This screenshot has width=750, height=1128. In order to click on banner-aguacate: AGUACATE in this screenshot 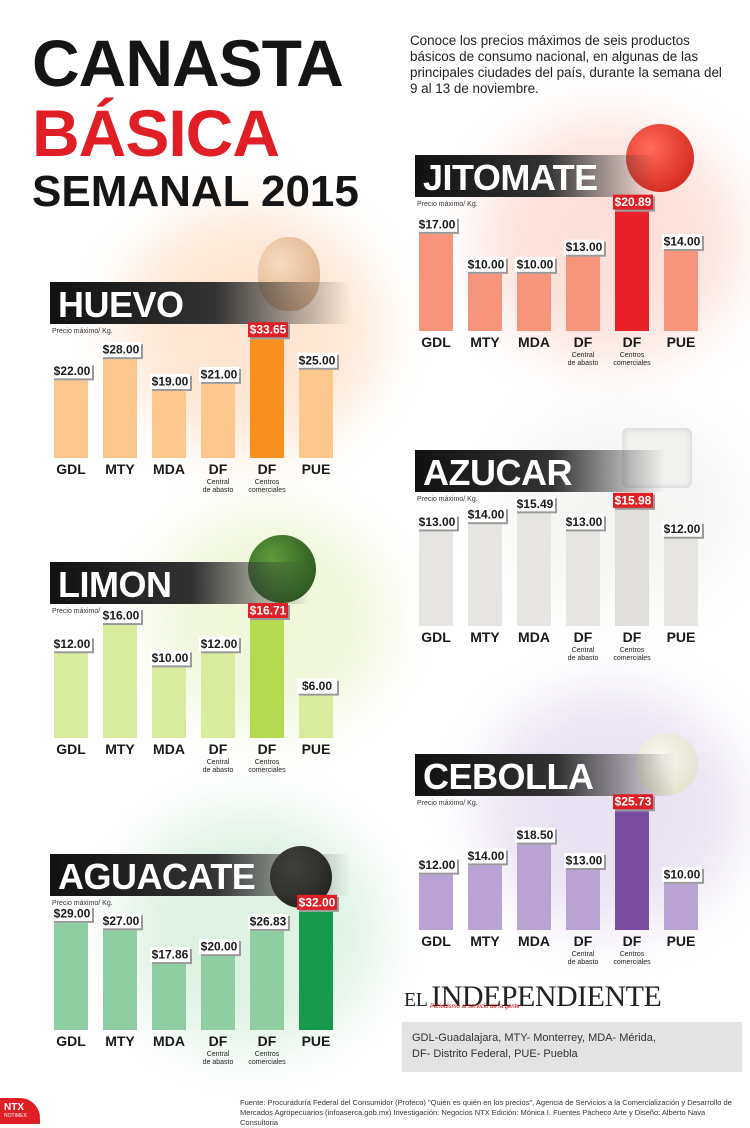, I will do `click(200, 875)`.